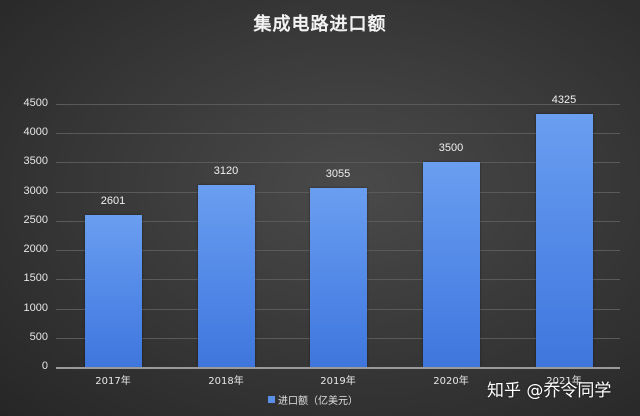 The height and width of the screenshot is (416, 640). Describe the element at coordinates (38, 337) in the screenshot. I see `y-tick-label: 500` at that location.